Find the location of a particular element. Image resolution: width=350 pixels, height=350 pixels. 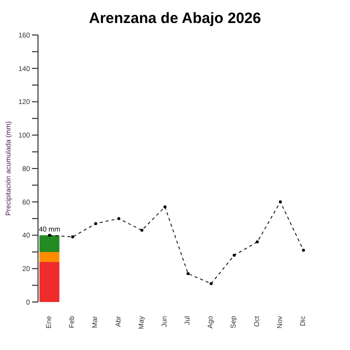

chart-title: Arenzana de Abajo 2026 is located at coordinates (175, 18).